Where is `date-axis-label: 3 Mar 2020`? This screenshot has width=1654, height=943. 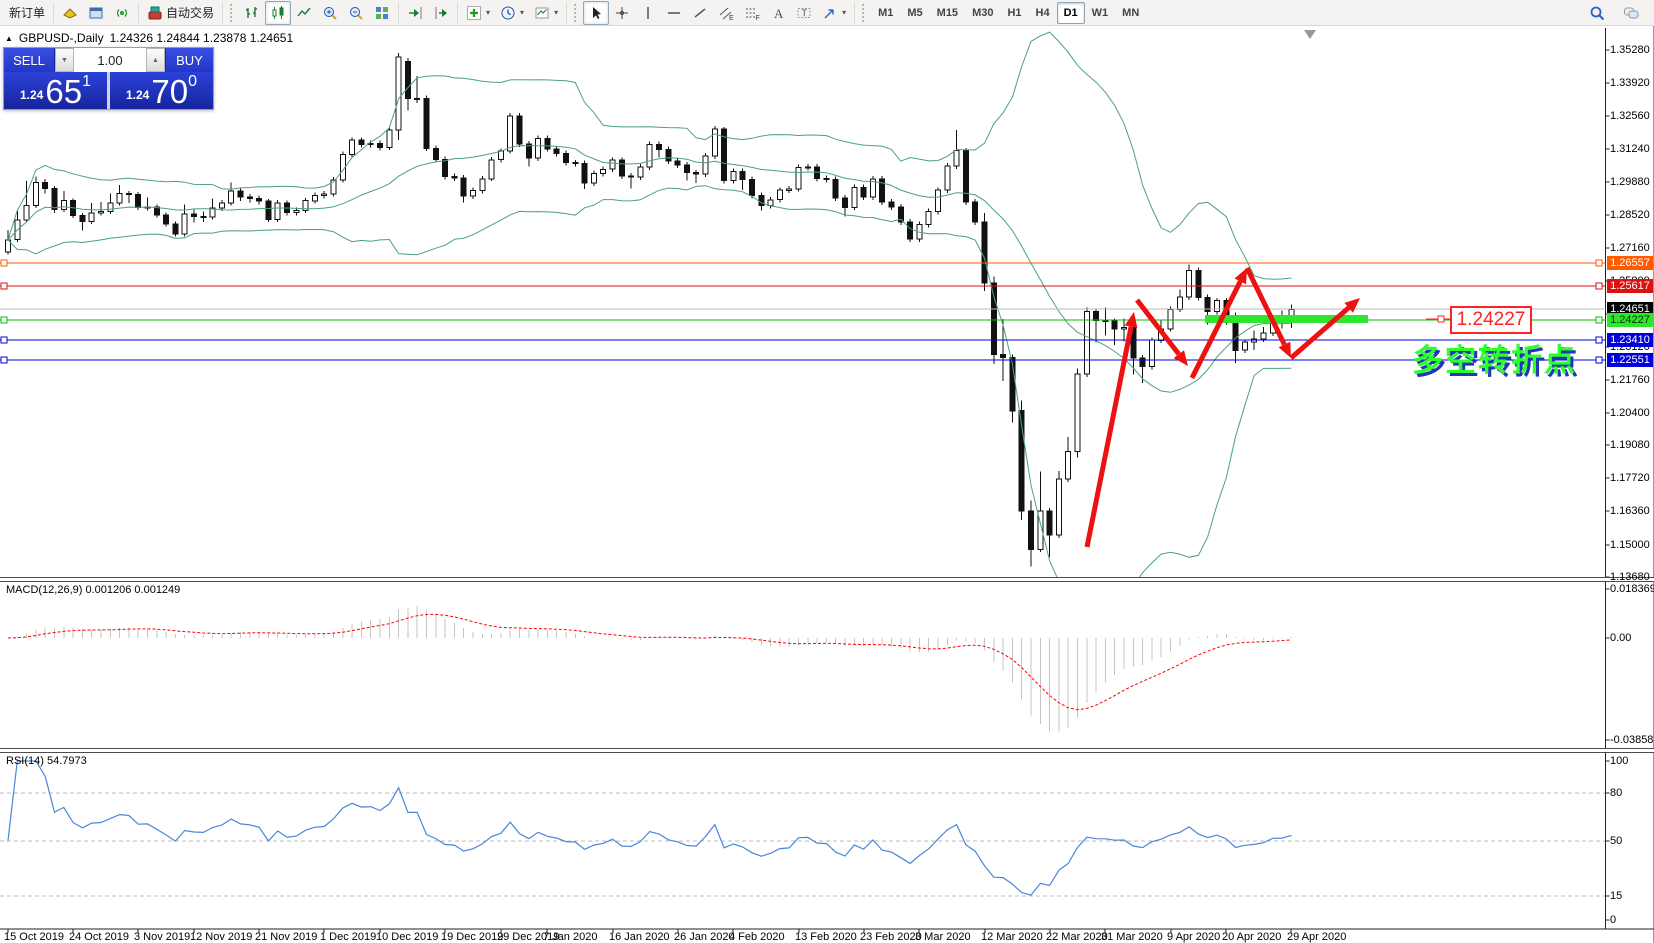
date-axis-label: 3 Mar 2020 is located at coordinates (943, 937).